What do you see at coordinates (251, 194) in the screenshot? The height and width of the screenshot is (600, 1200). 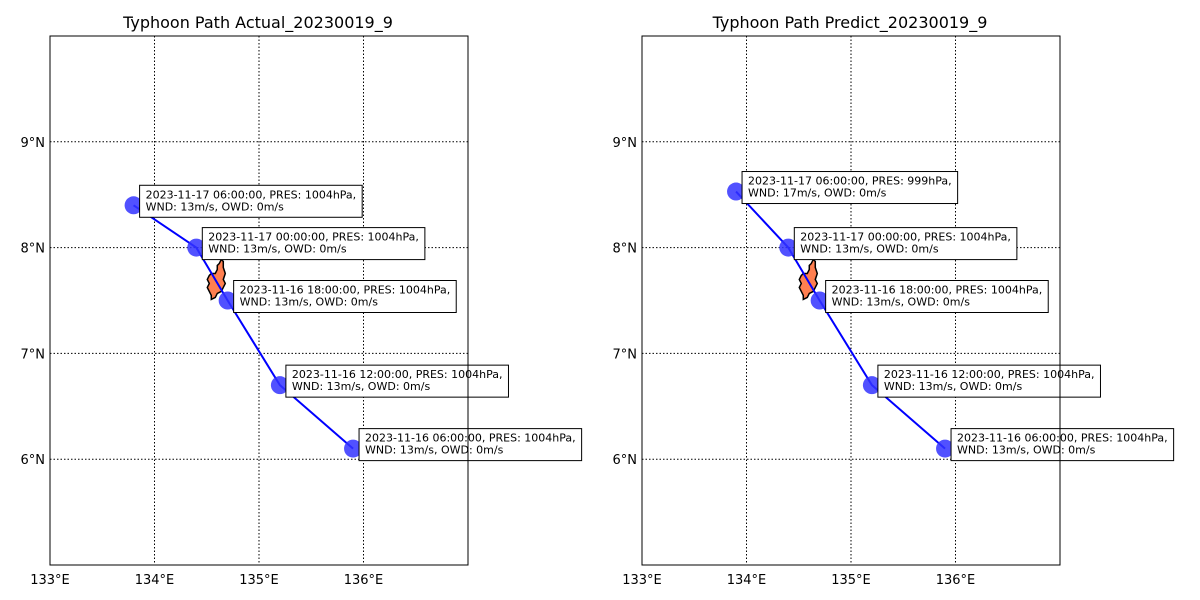 I see `annotation-line-1: 2023-11-17 06:00:00, PRES: 1004hPa,` at bounding box center [251, 194].